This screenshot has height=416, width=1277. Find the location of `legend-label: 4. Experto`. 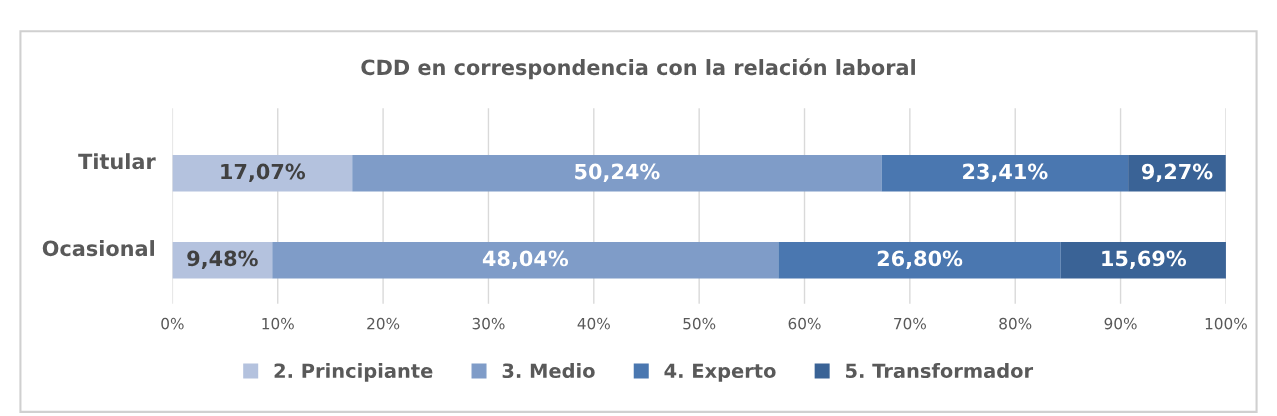

legend-label: 4. Experto is located at coordinates (720, 372).